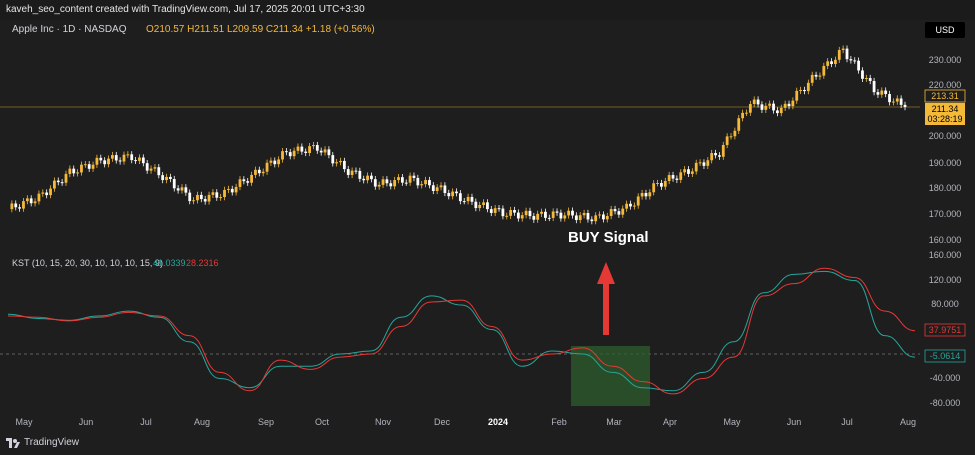 This screenshot has height=455, width=975. What do you see at coordinates (945, 378) in the screenshot?
I see `kst-tick: -40.000` at bounding box center [945, 378].